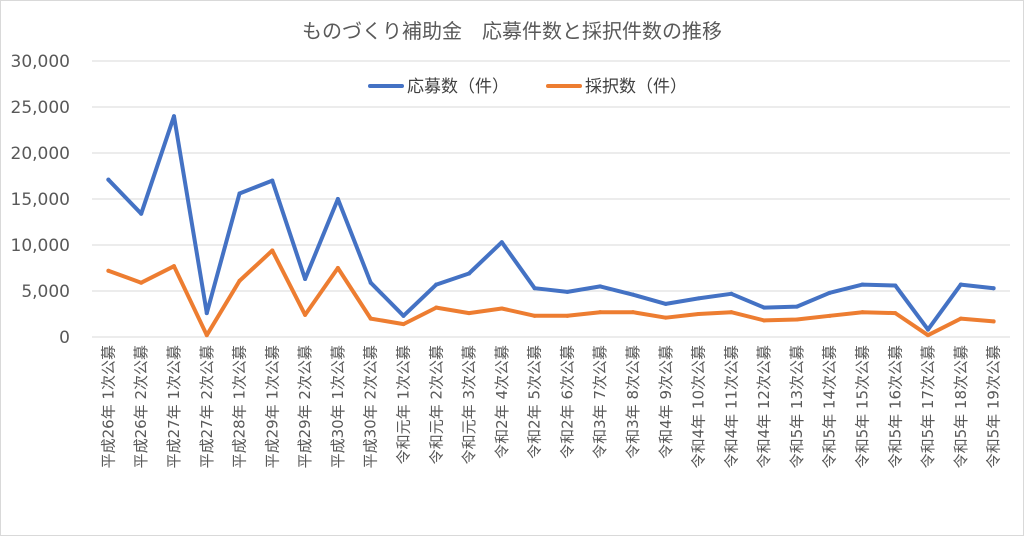 This screenshot has height=536, width=1024. What do you see at coordinates (458, 87) in the screenshot?
I see `legend-label-applications: 応募数（件）` at bounding box center [458, 87].